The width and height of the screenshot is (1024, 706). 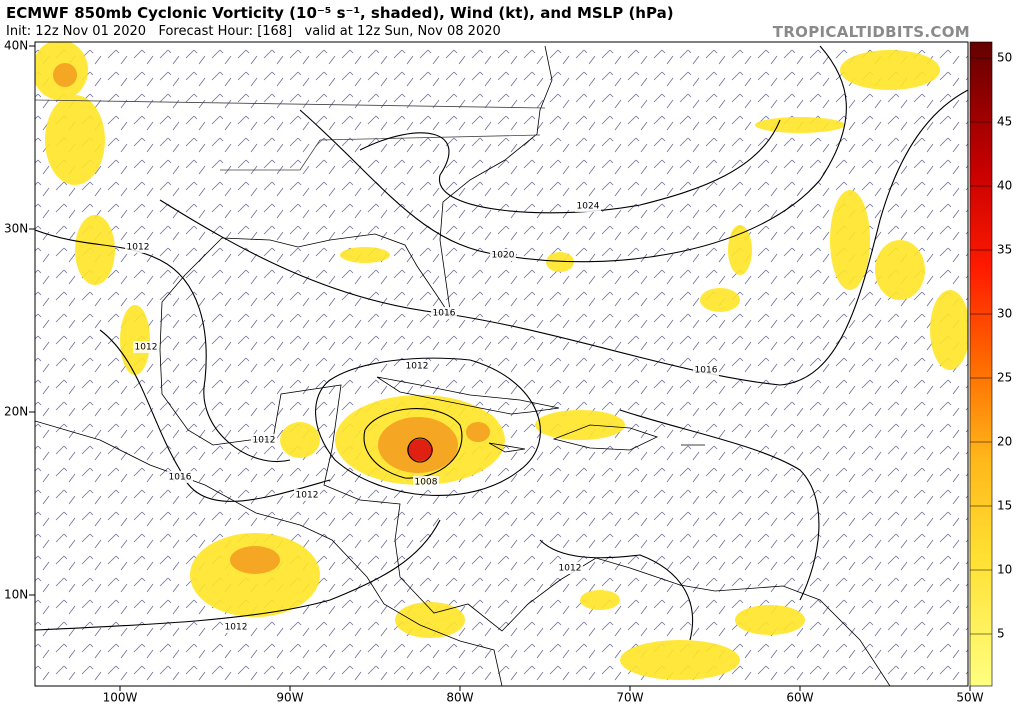 I want to click on colorbar-label: 35, so click(x=1004, y=250).